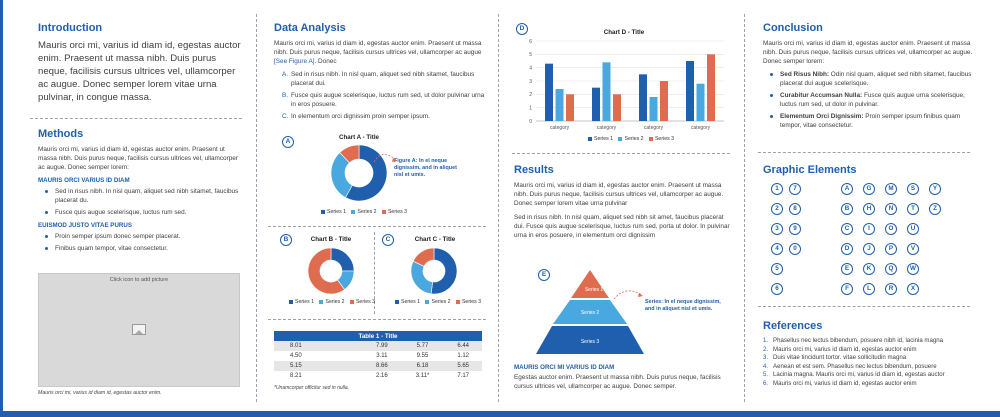 Image resolution: width=1000 pixels, height=417 pixels. I want to click on accent-bar-bottom, so click(500, 414).